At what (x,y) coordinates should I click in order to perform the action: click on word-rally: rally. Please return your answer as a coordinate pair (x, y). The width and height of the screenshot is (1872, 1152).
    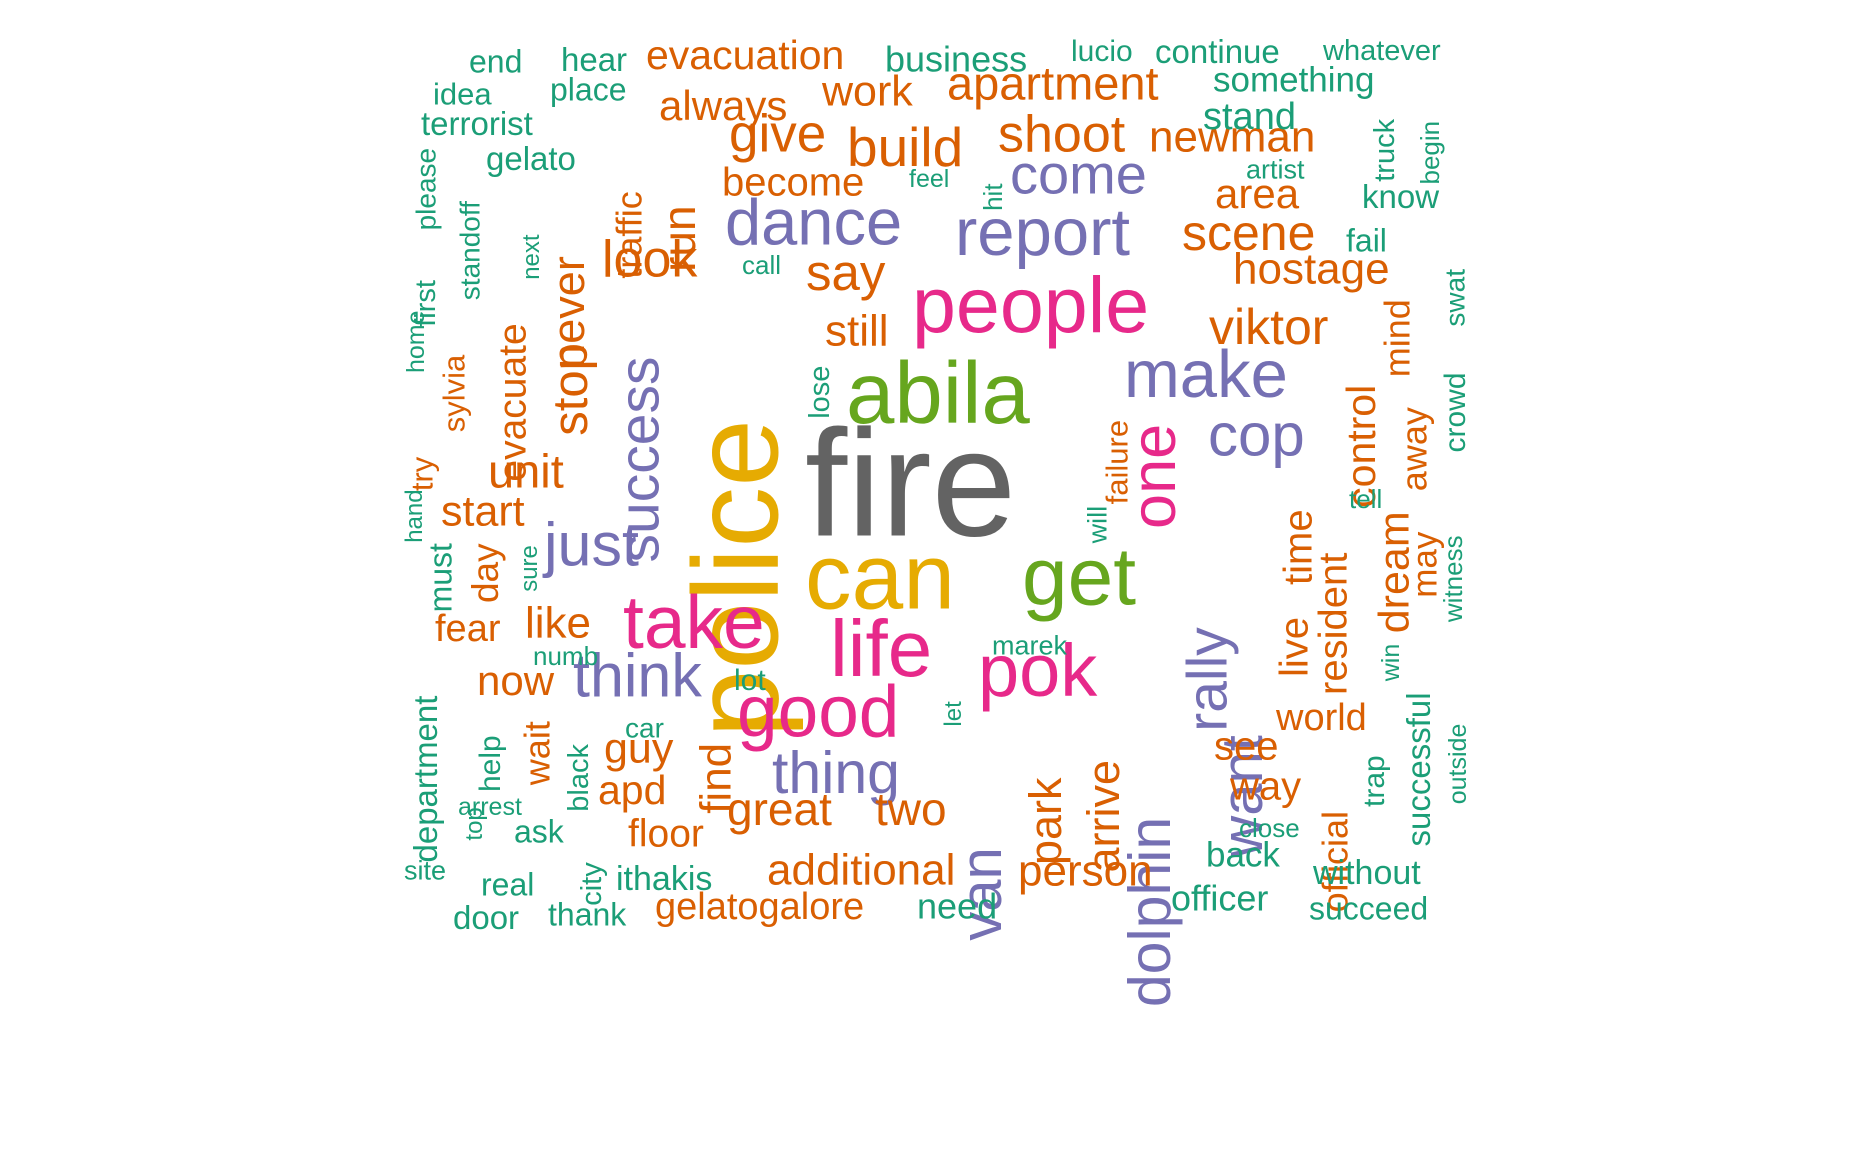
    Looking at the image, I should click on (1207, 679).